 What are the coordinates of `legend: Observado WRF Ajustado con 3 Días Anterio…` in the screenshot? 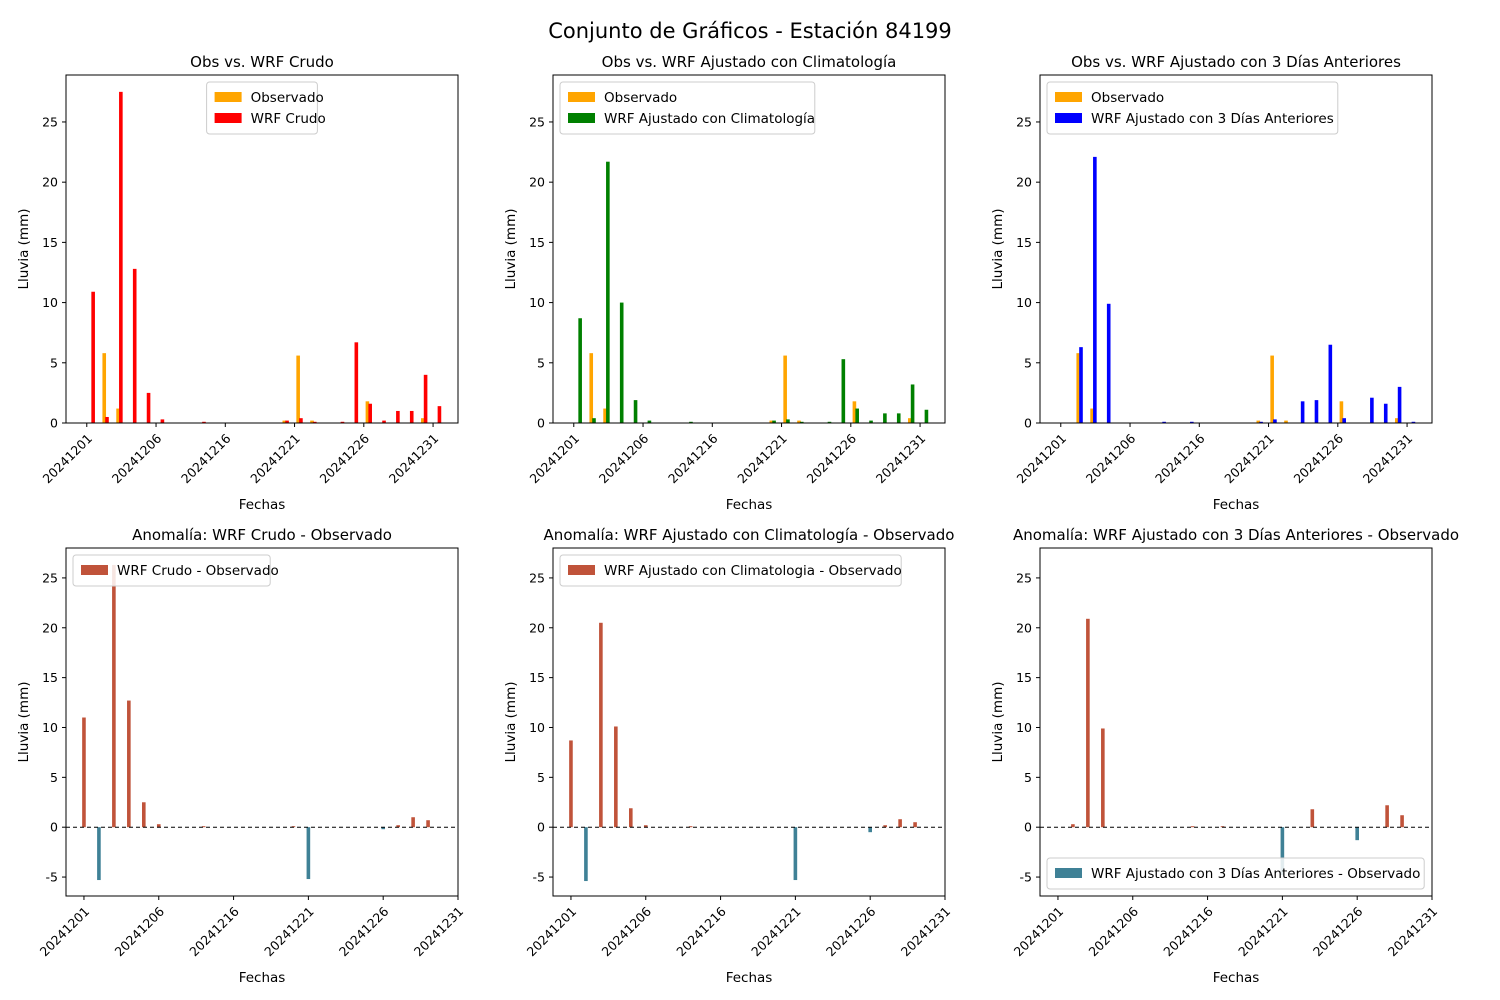 It's located at (1192, 108).